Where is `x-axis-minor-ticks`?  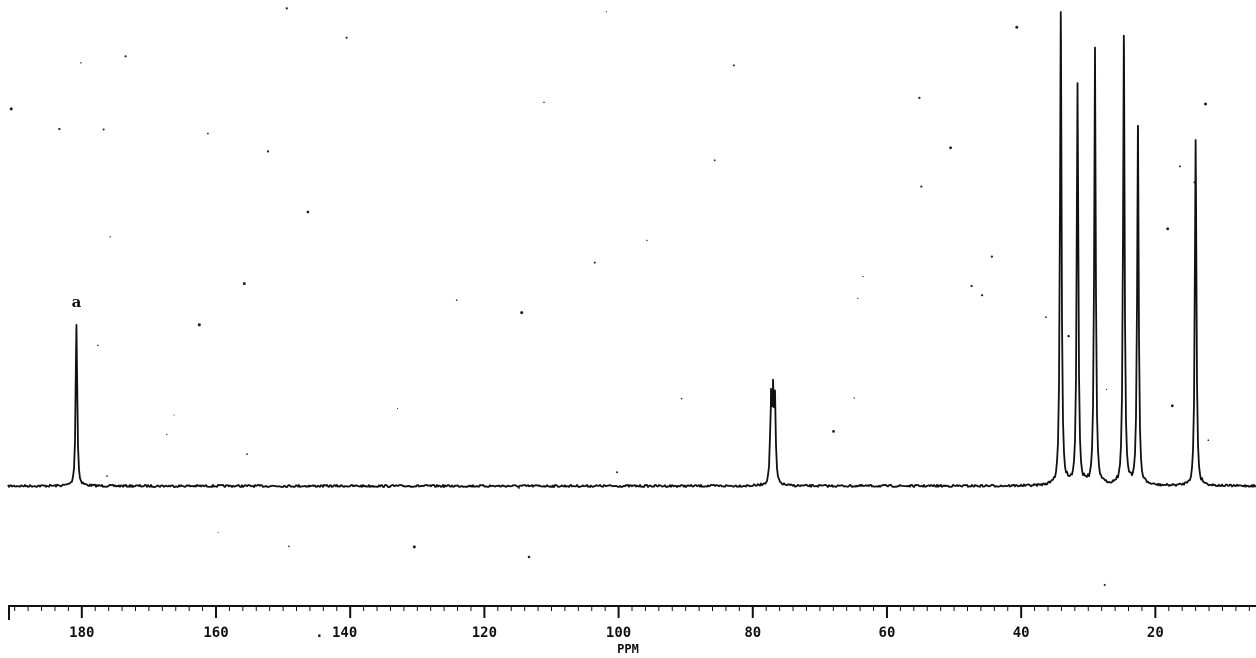
x-axis-minor-ticks is located at coordinates (629, 613).